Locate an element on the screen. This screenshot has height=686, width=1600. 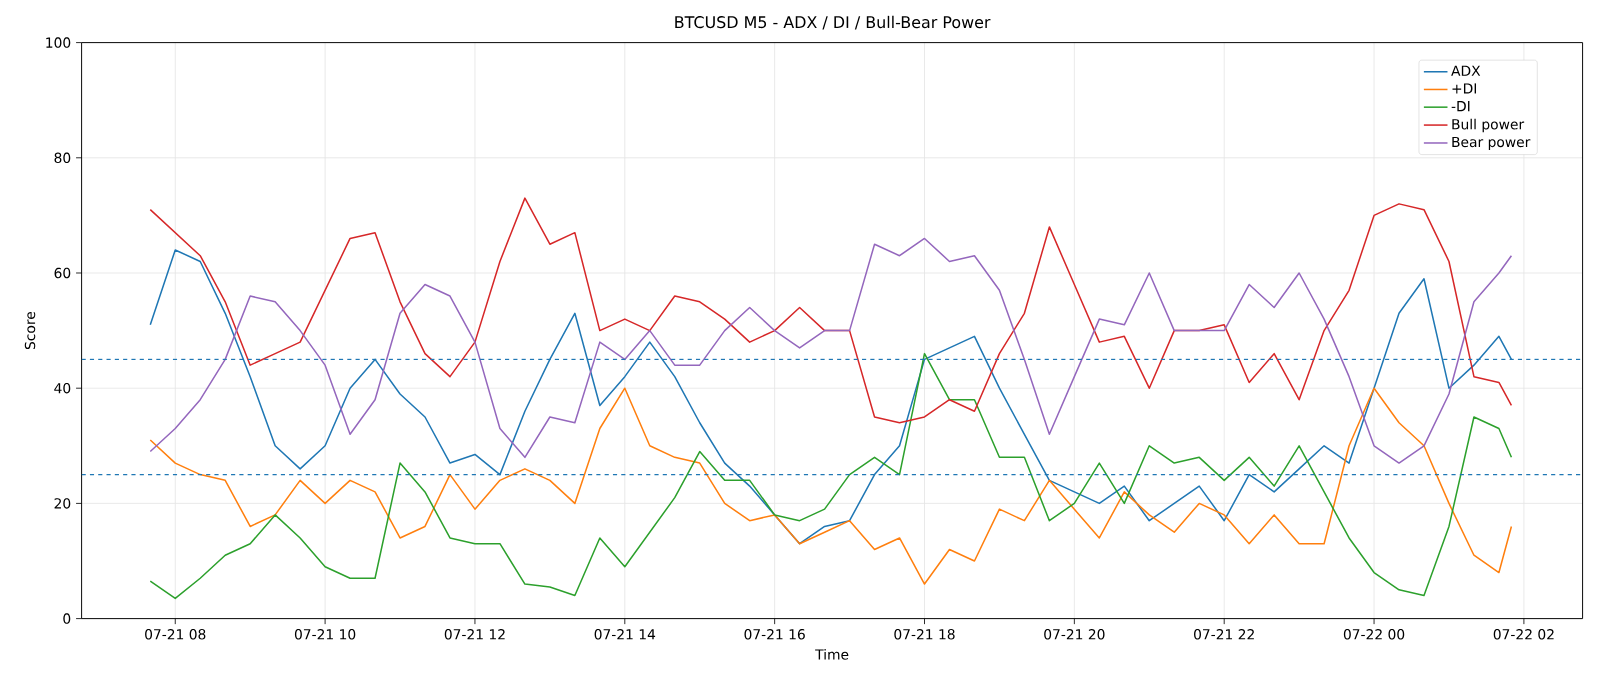
x-axis-title: Time is located at coordinates (832, 654).